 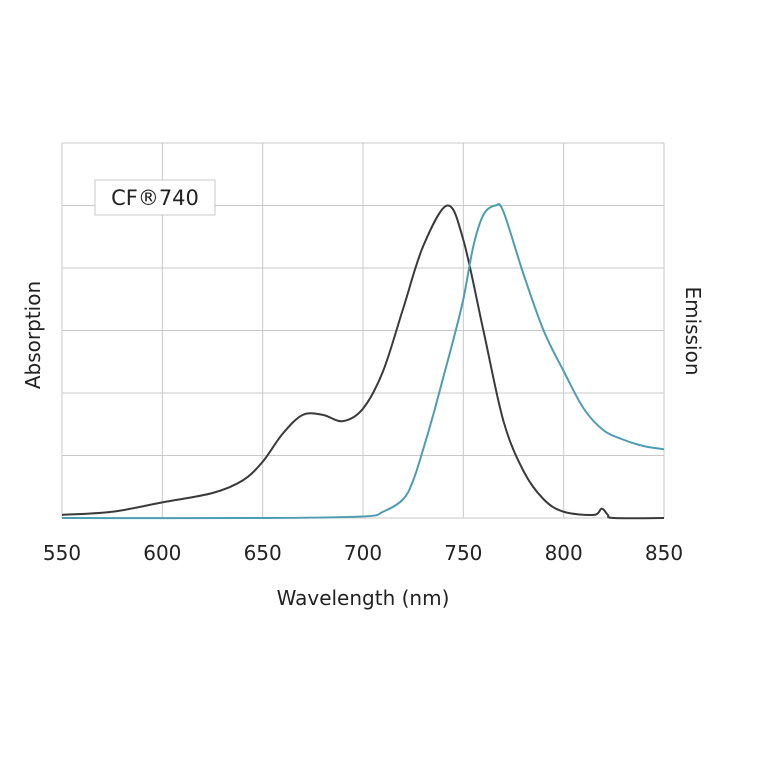 What do you see at coordinates (463, 553) in the screenshot?
I see `x-tick-label: 750` at bounding box center [463, 553].